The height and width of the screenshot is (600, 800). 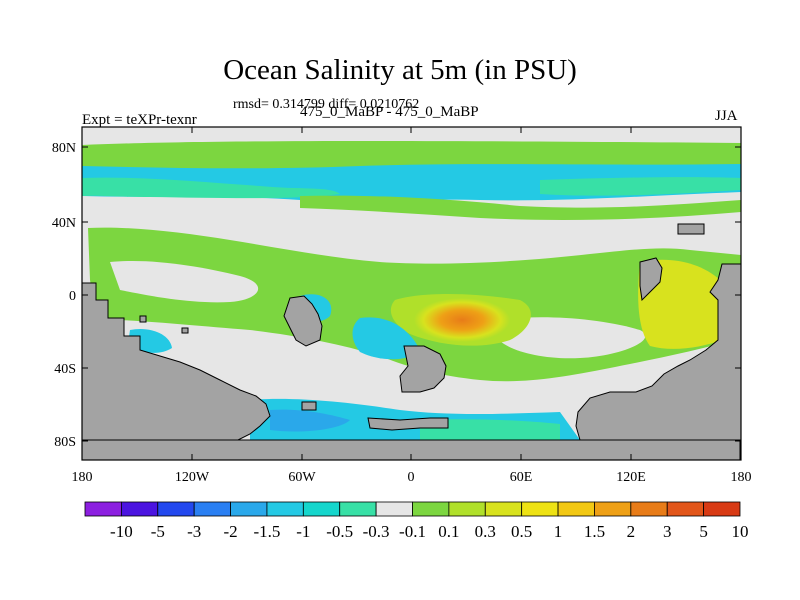 I want to click on colorbar-label: -0.3, so click(x=376, y=531).